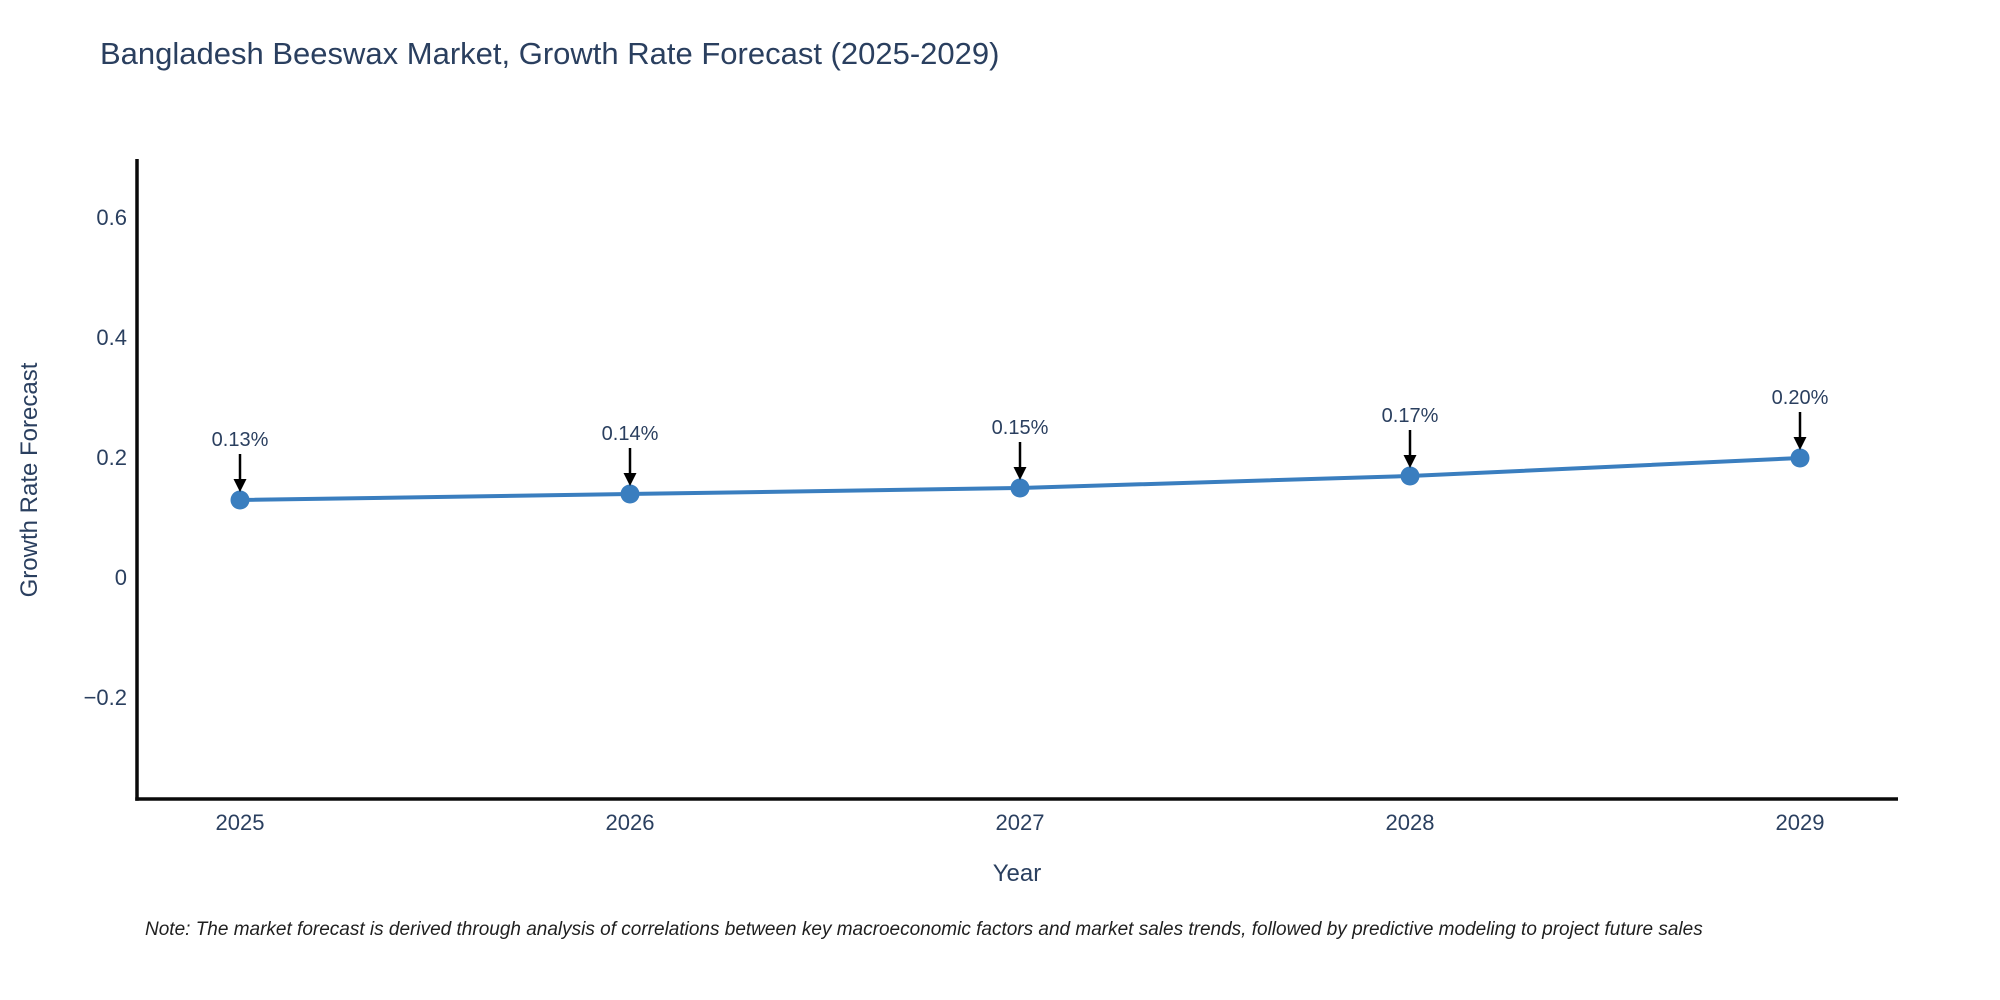  Describe the element at coordinates (105, 697) in the screenshot. I see `y-tick-label-−0.2: −0.2` at that location.